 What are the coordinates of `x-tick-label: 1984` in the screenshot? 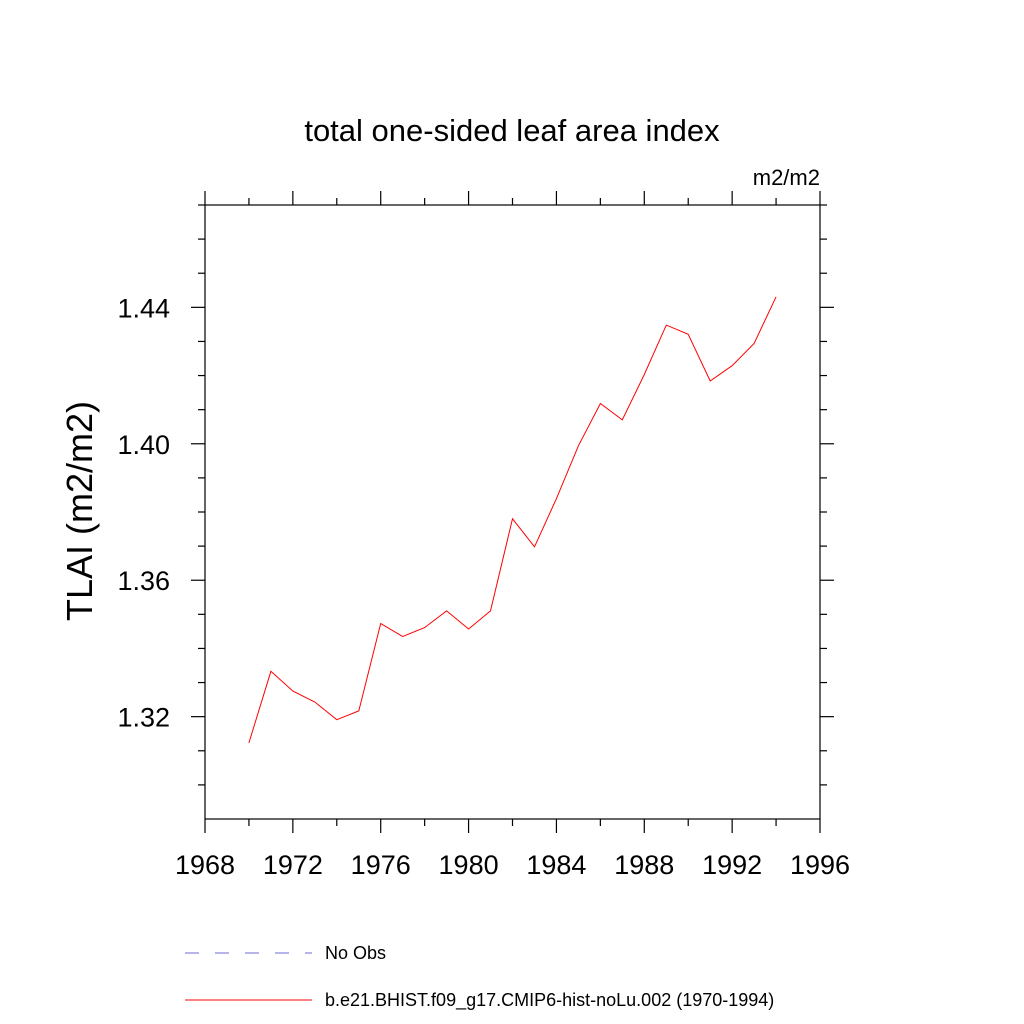 It's located at (556, 865).